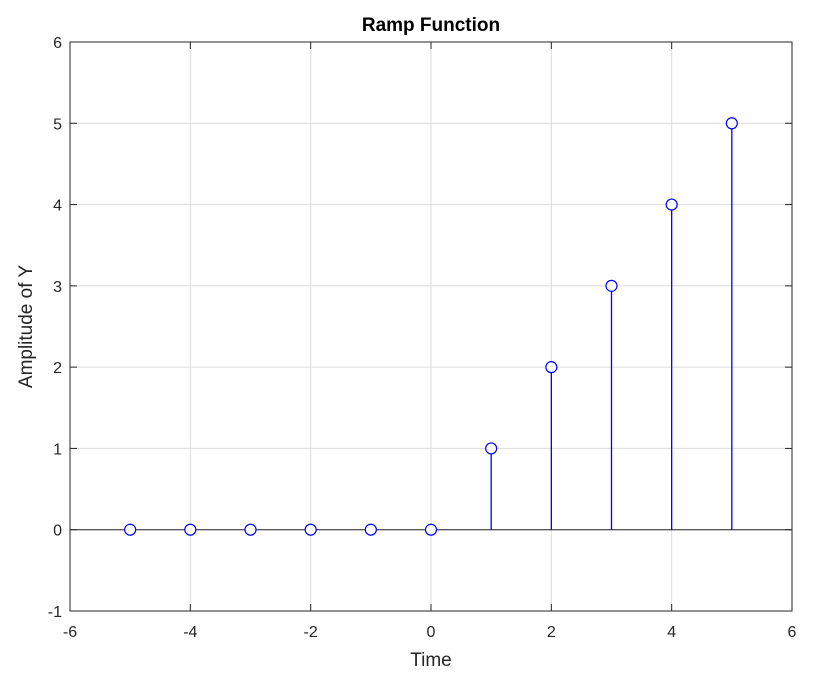 This screenshot has height=678, width=819. I want to click on x-tick-label: -6, so click(70, 632).